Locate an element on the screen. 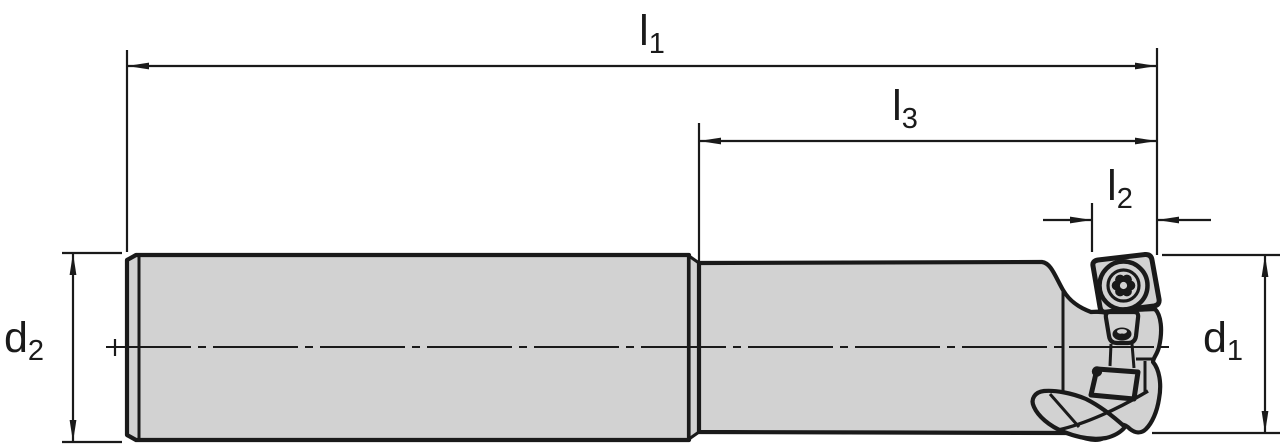 Image resolution: width=1280 pixels, height=445 pixels. l3-arrow-right is located at coordinates (1146, 141).